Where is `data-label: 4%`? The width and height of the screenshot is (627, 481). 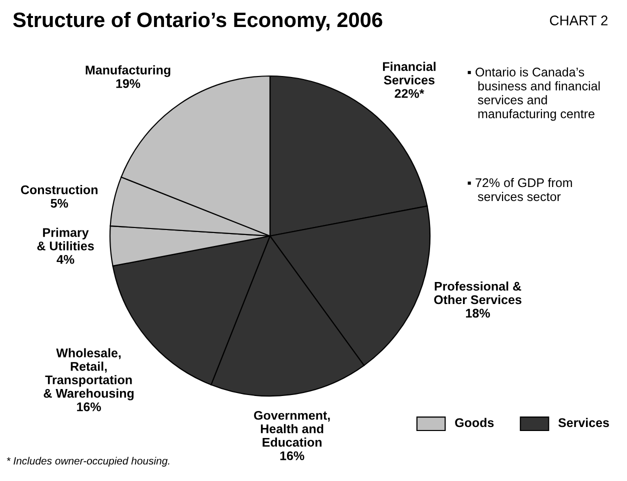 data-label: 4% is located at coordinates (65, 259).